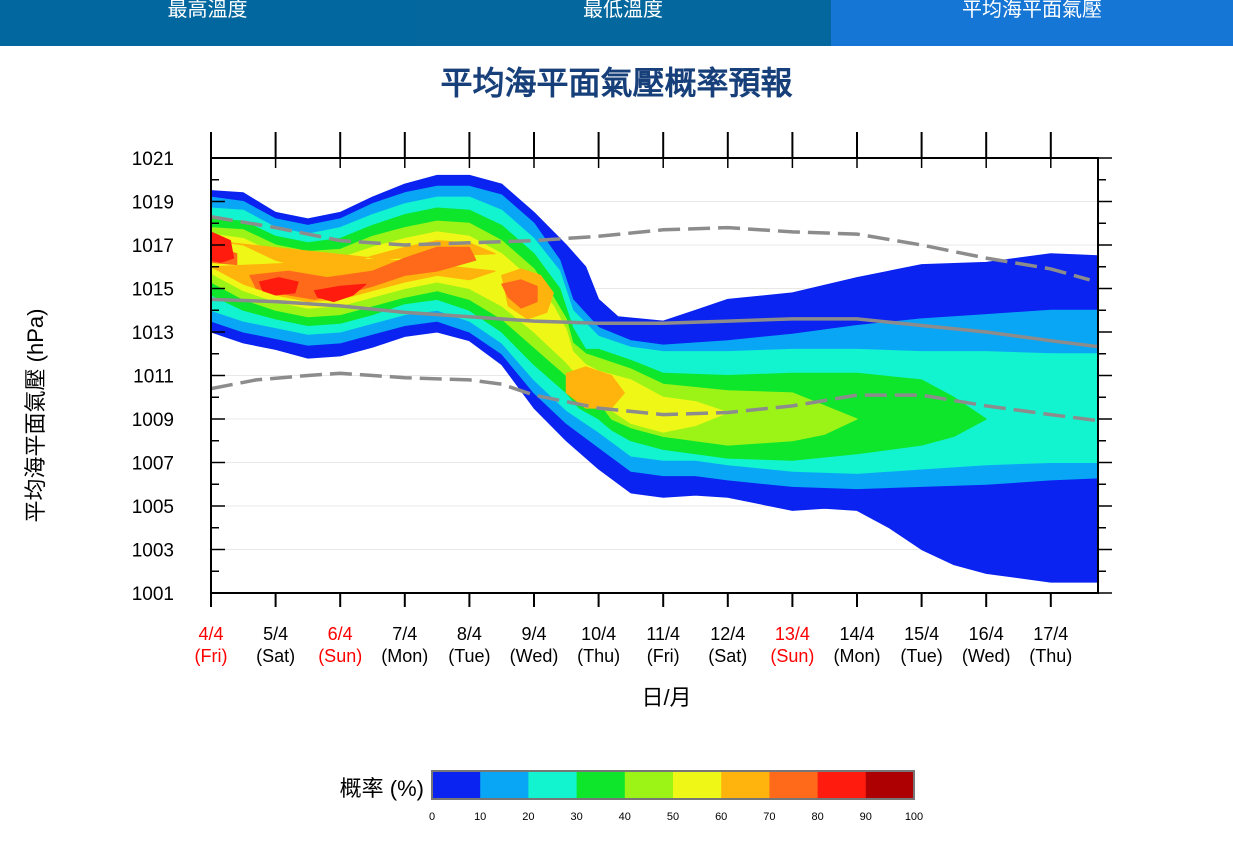 This screenshot has height=863, width=1233. What do you see at coordinates (817, 817) in the screenshot?
I see `colorbar-tick-label: 80` at bounding box center [817, 817].